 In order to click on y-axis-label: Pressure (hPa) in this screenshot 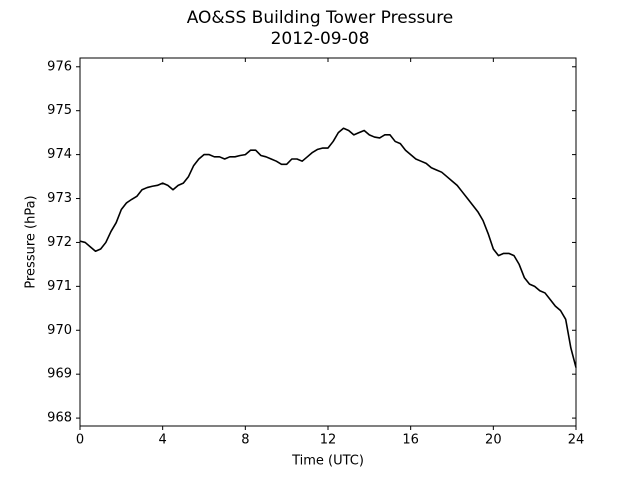, I will do `click(31, 241)`.